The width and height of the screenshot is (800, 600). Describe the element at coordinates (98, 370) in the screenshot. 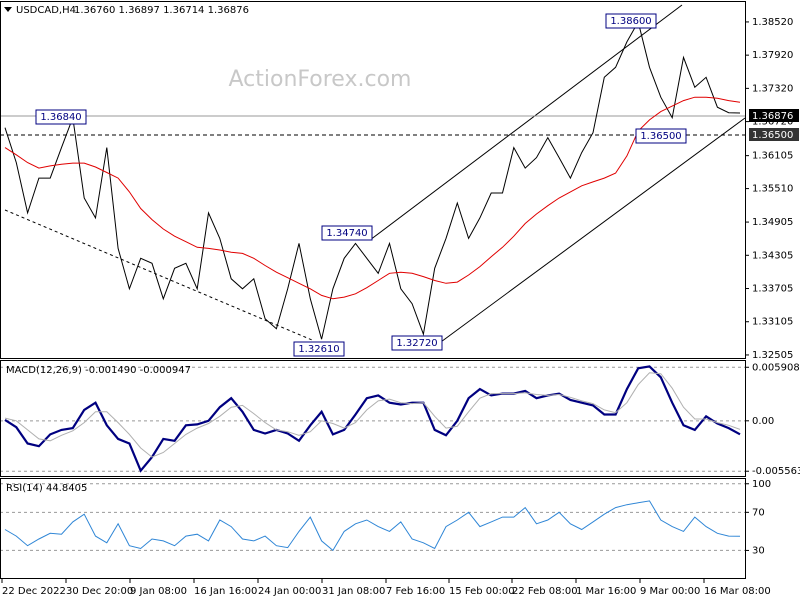

I see `macd-title: MACD(12,26,9) -0.001490 -0.000947` at that location.